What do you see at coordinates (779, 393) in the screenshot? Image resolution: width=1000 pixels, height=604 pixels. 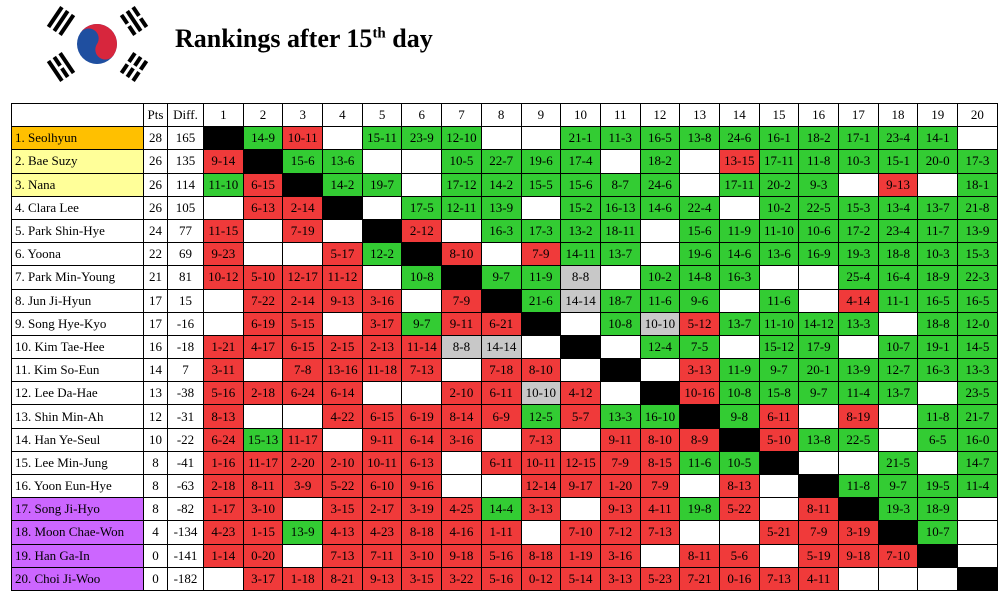 I see `result-cell: 15-8` at bounding box center [779, 393].